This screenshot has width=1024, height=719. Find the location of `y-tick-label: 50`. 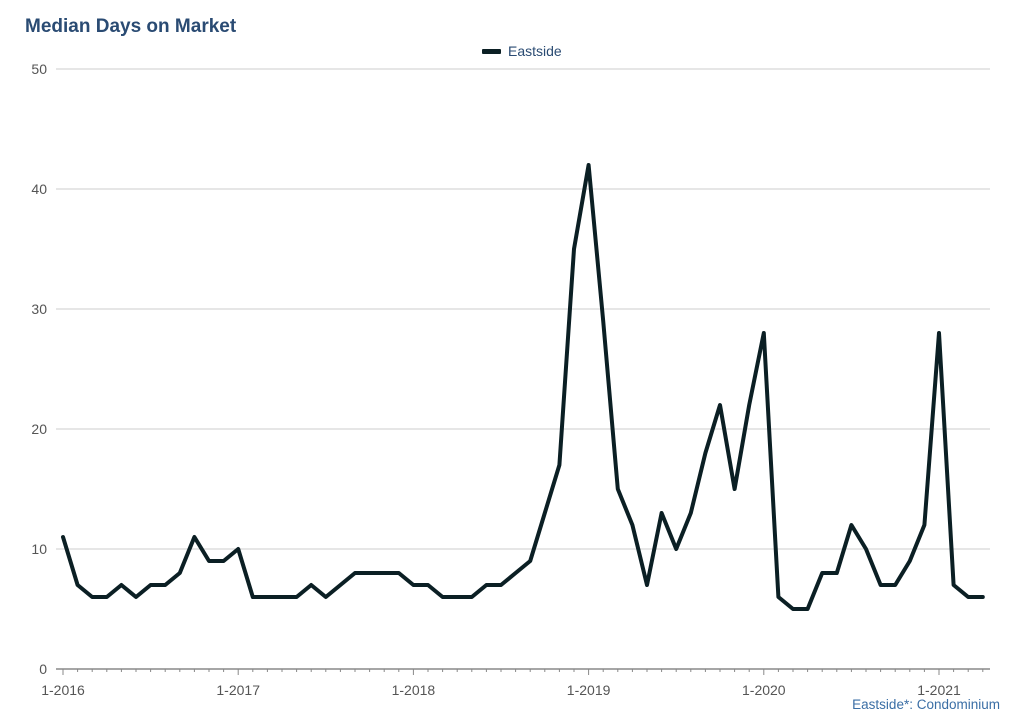

y-tick-label: 50 is located at coordinates (39, 69).